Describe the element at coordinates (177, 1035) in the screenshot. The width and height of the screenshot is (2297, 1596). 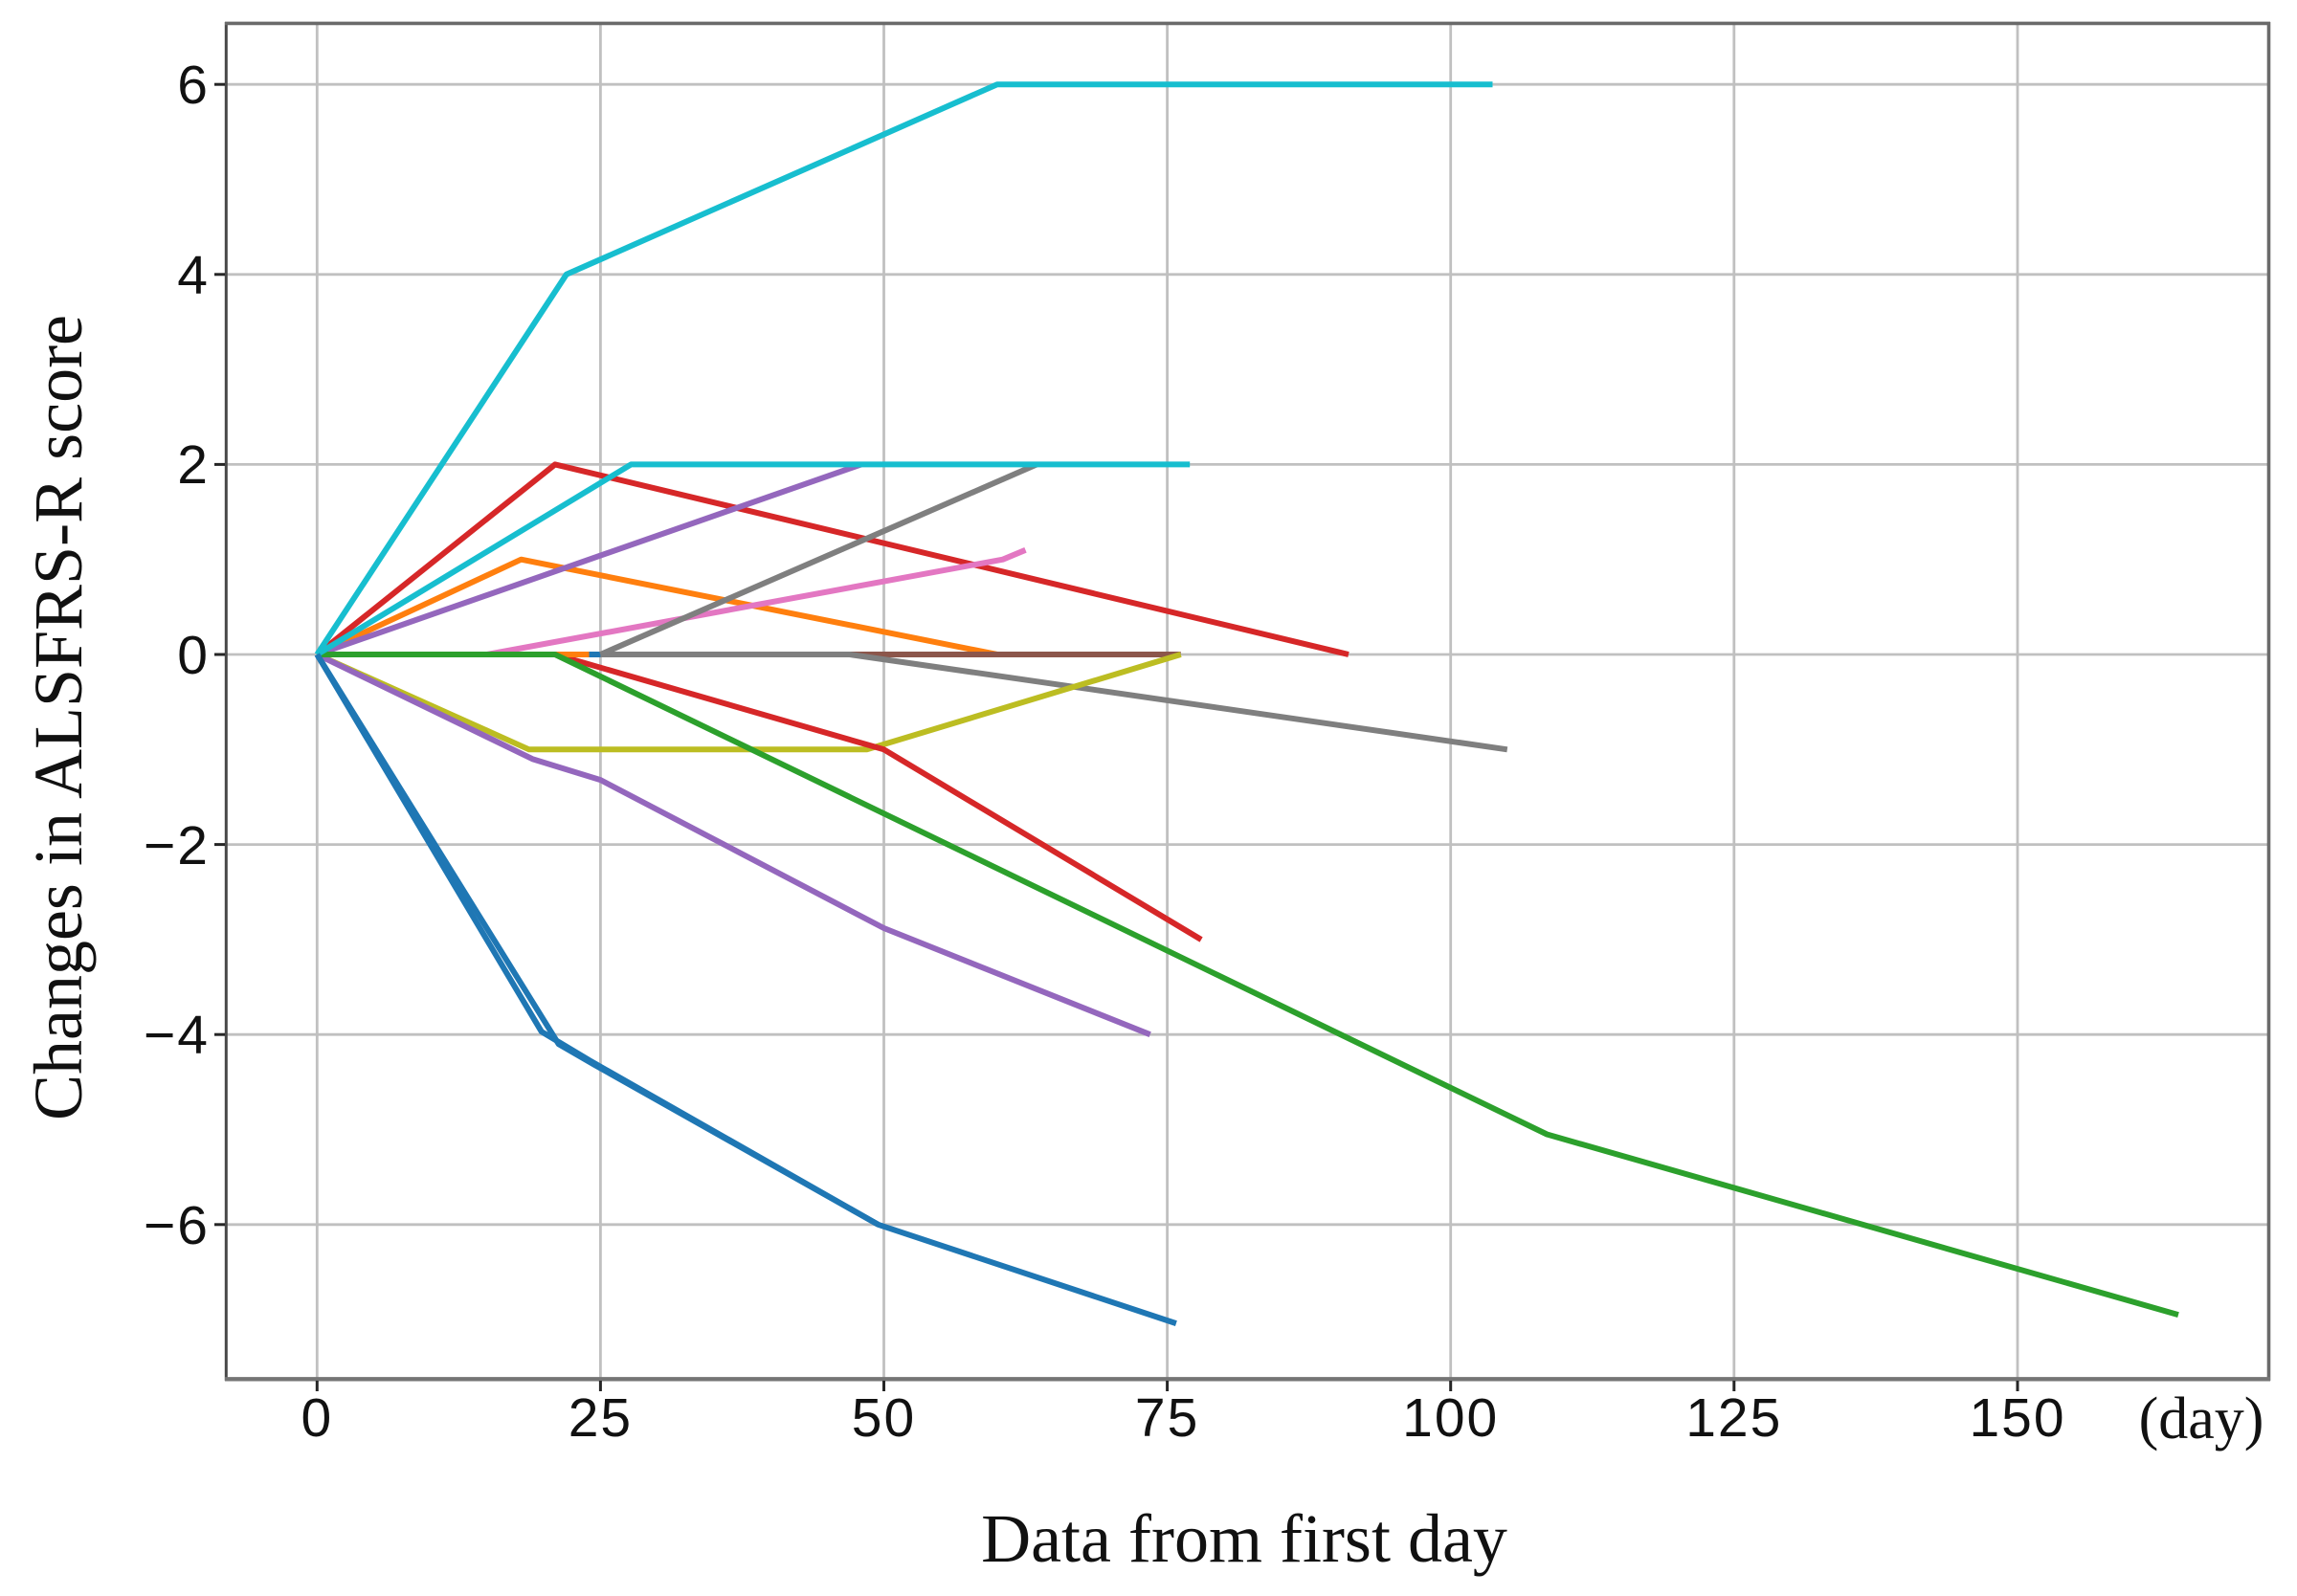
I see `svg-text: −4` at that location.